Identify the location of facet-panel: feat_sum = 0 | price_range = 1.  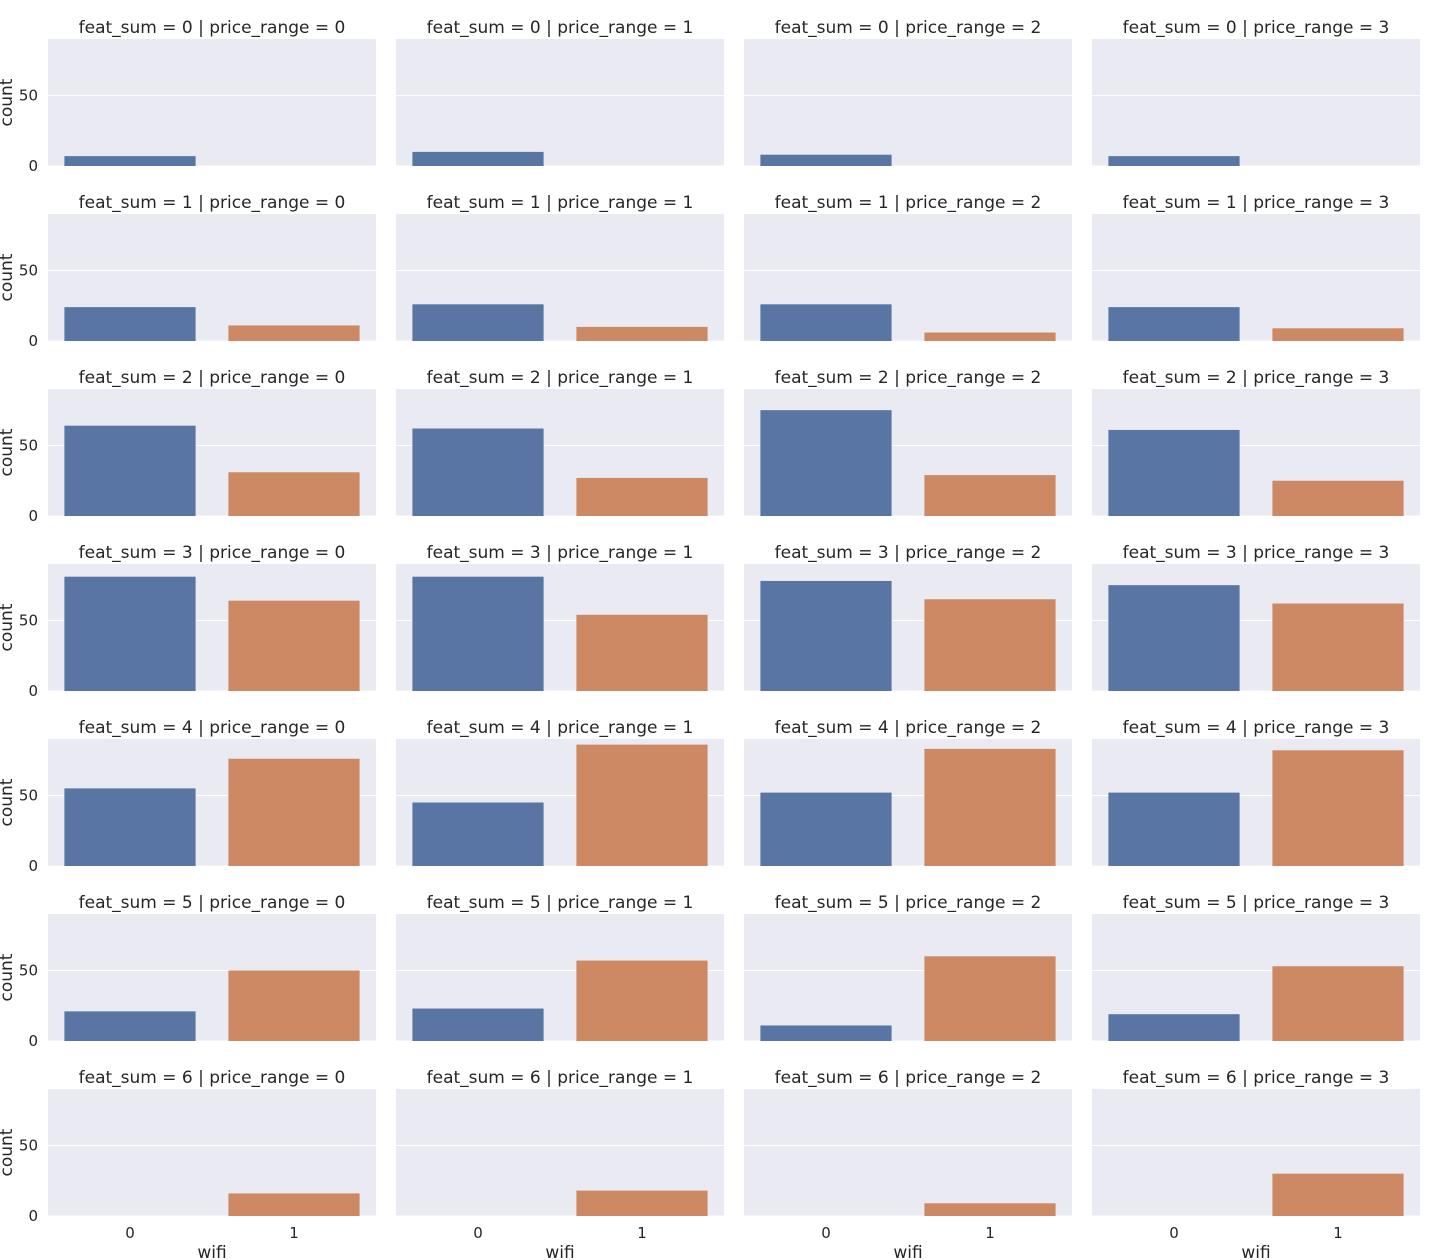
(560, 92).